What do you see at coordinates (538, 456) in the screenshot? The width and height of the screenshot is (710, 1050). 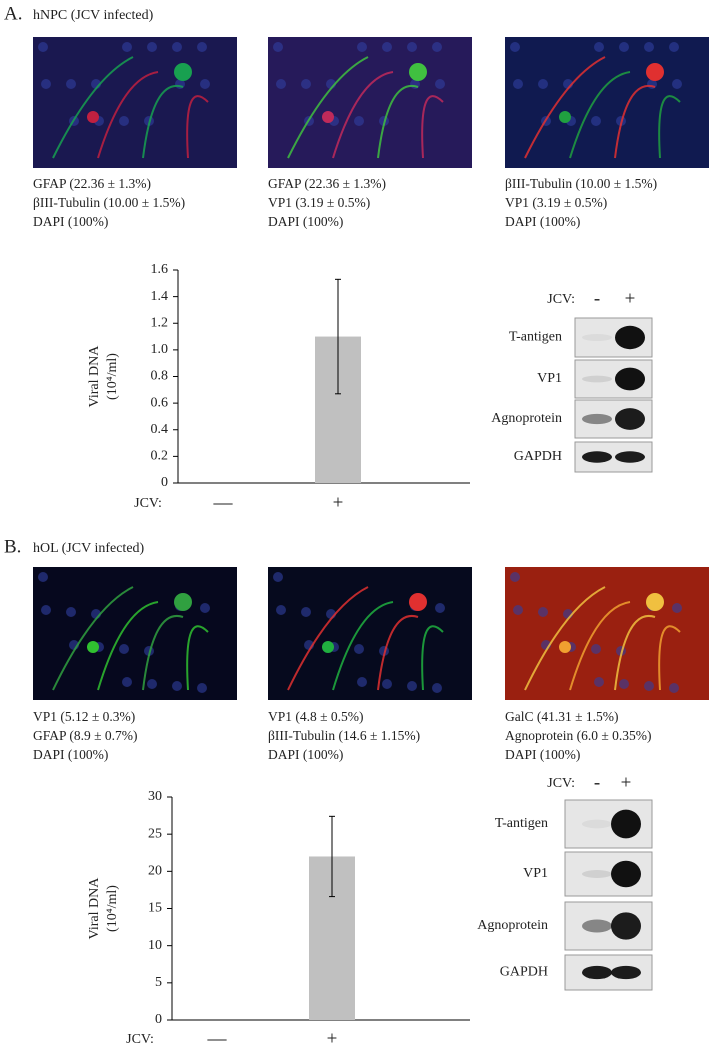 I see `blot-row-label: GAPDH` at bounding box center [538, 456].